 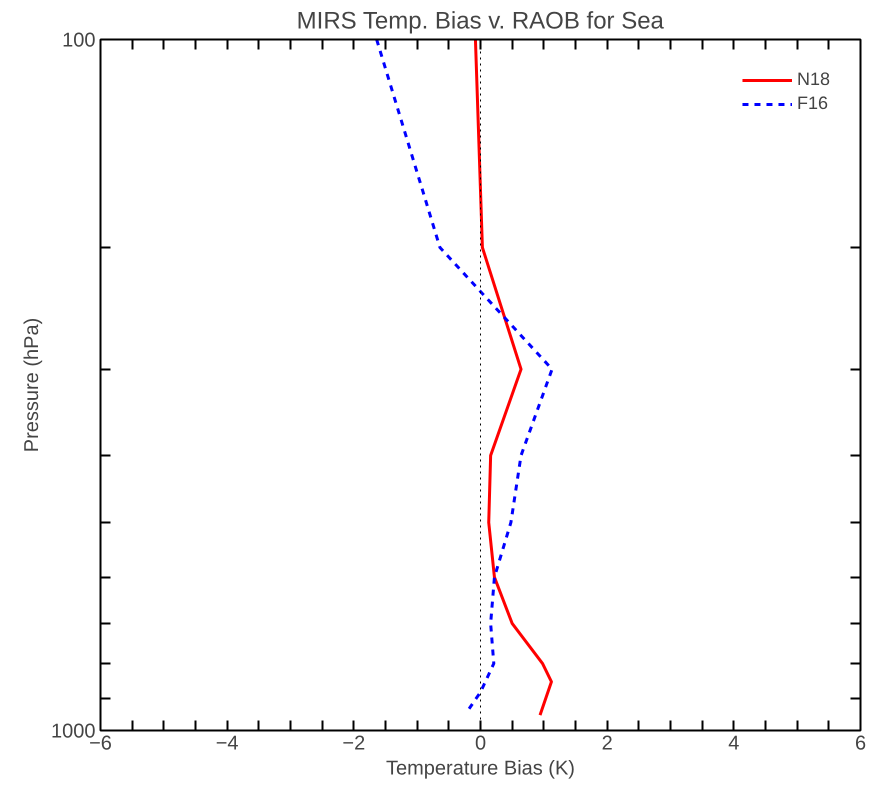 What do you see at coordinates (79, 41) in the screenshot?
I see `y-tick-label: 100` at bounding box center [79, 41].